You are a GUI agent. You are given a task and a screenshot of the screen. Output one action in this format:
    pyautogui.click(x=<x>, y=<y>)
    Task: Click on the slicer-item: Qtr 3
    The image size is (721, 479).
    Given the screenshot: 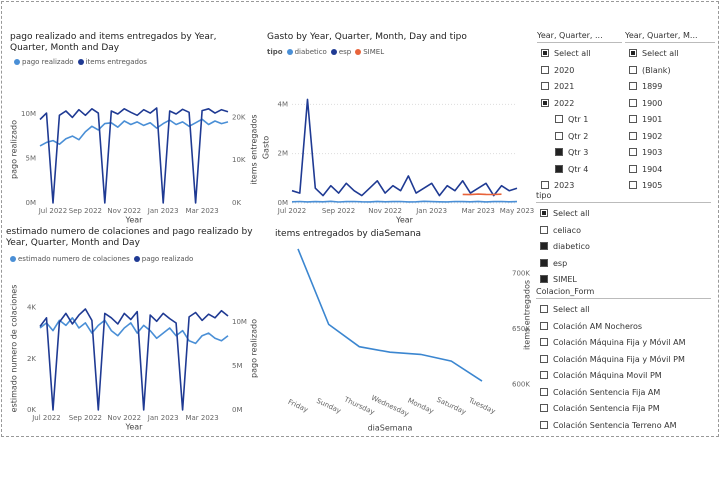 What is the action you would take?
    pyautogui.click(x=579, y=153)
    